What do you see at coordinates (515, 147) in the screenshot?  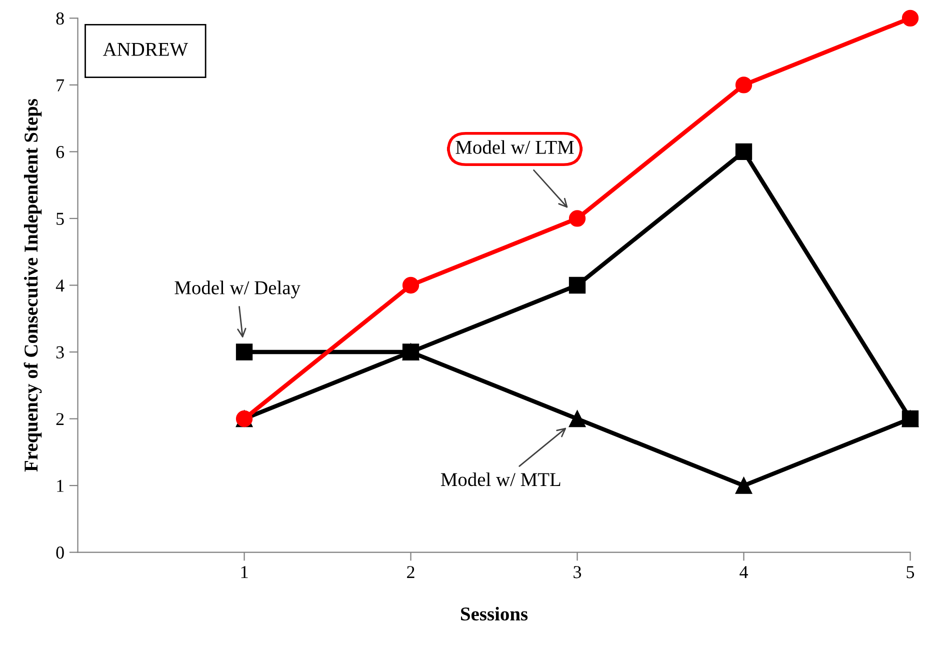 I see `text: Model w/ LTM` at bounding box center [515, 147].